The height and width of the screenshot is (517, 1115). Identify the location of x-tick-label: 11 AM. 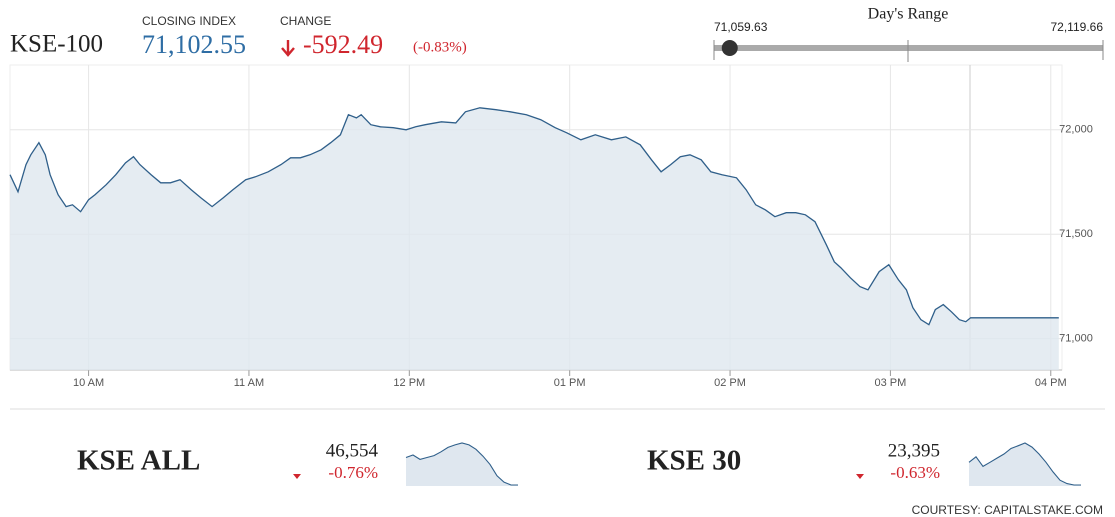
(249, 383).